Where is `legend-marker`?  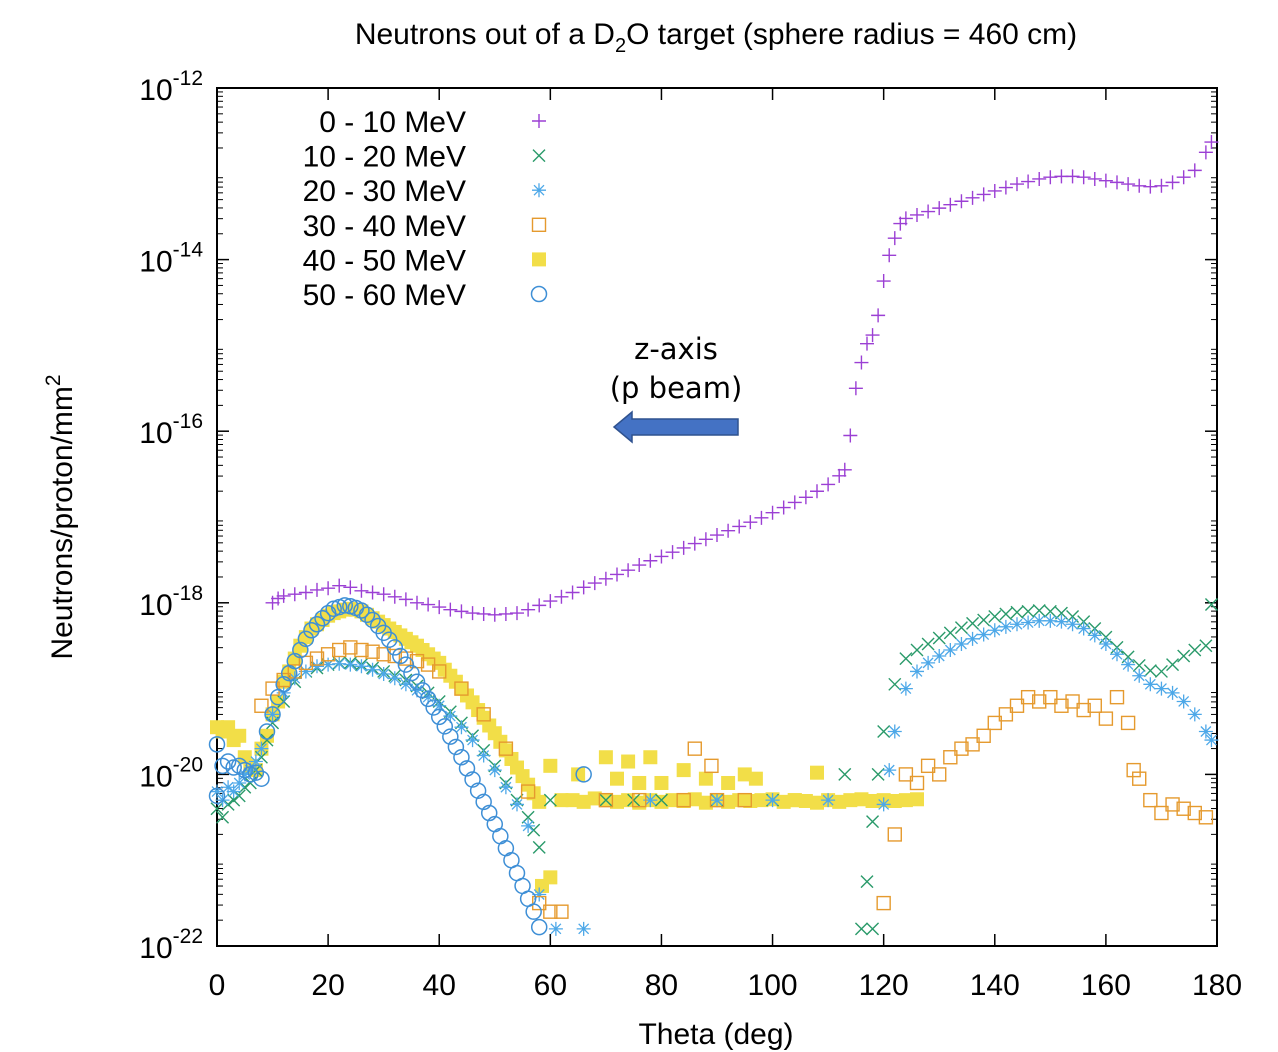 legend-marker is located at coordinates (539, 121).